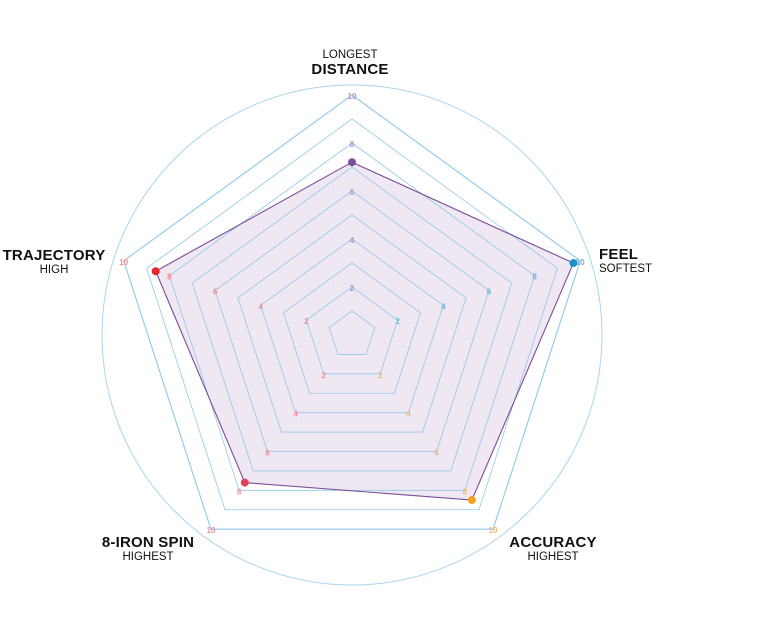 The width and height of the screenshot is (780, 633). Describe the element at coordinates (619, 254) in the screenshot. I see `axis-label-feel: FEEL` at that location.